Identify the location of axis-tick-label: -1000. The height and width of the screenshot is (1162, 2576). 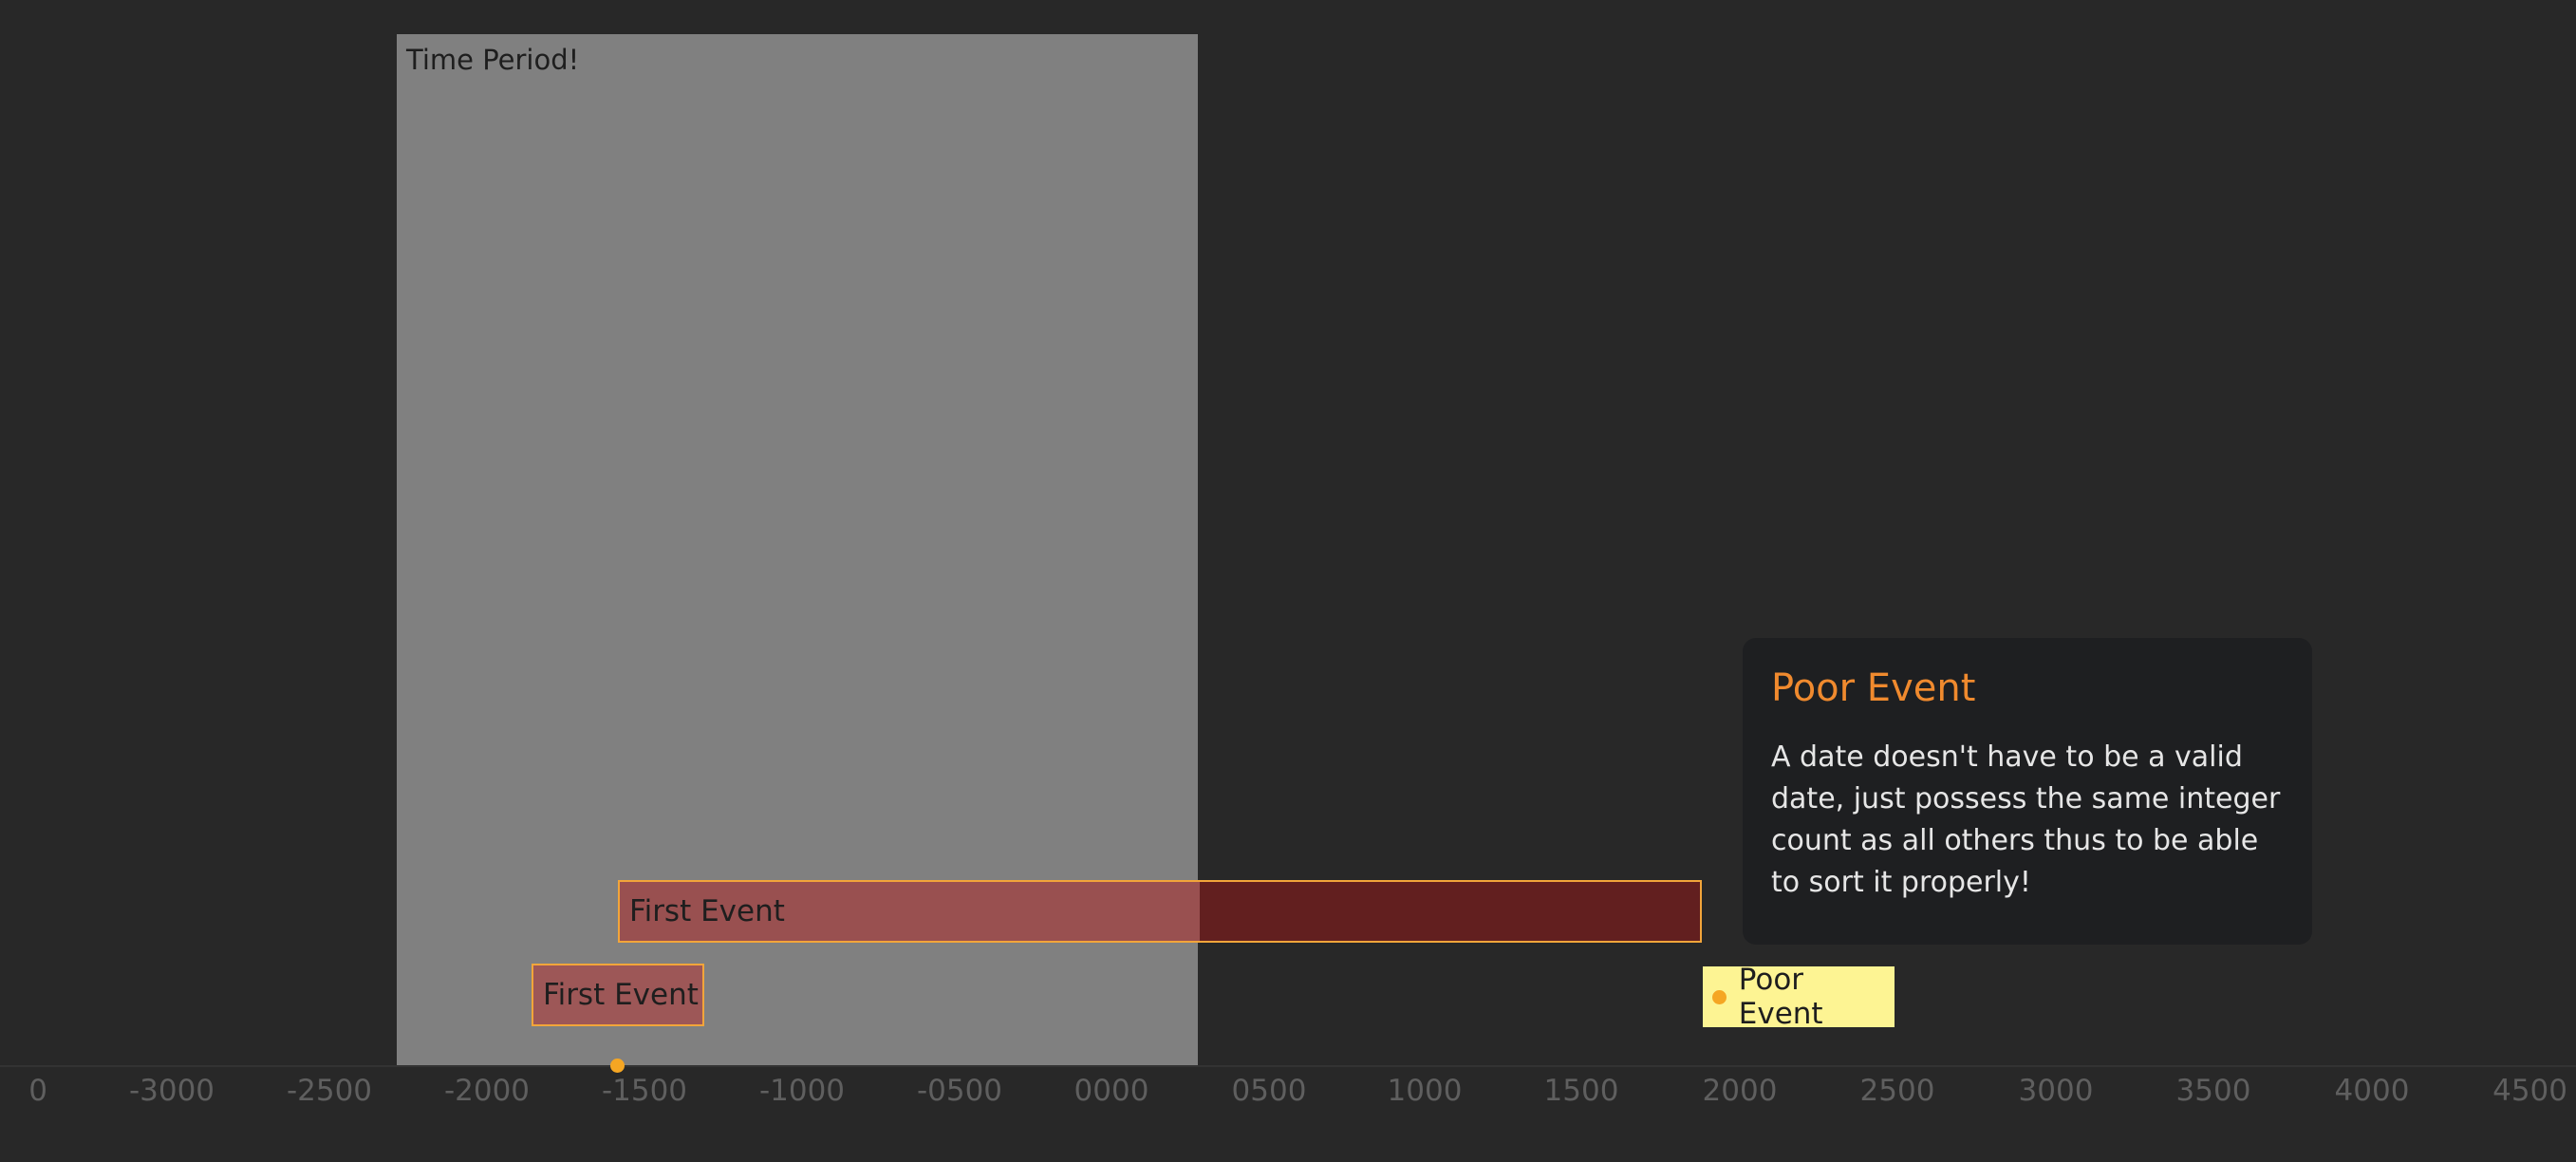
(802, 1091).